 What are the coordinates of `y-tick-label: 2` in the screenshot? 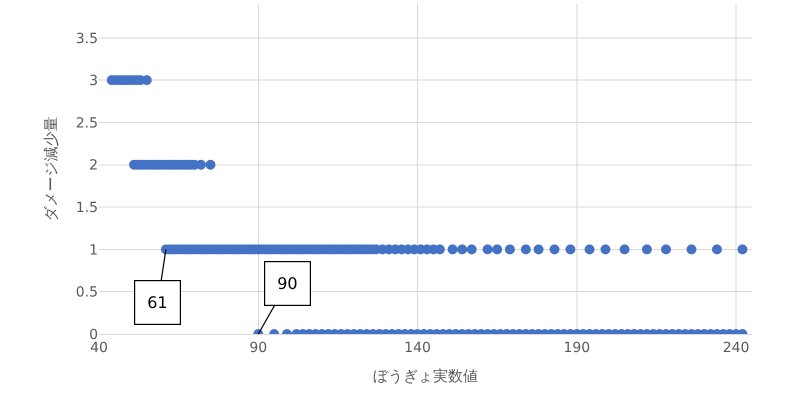 It's located at (93, 166).